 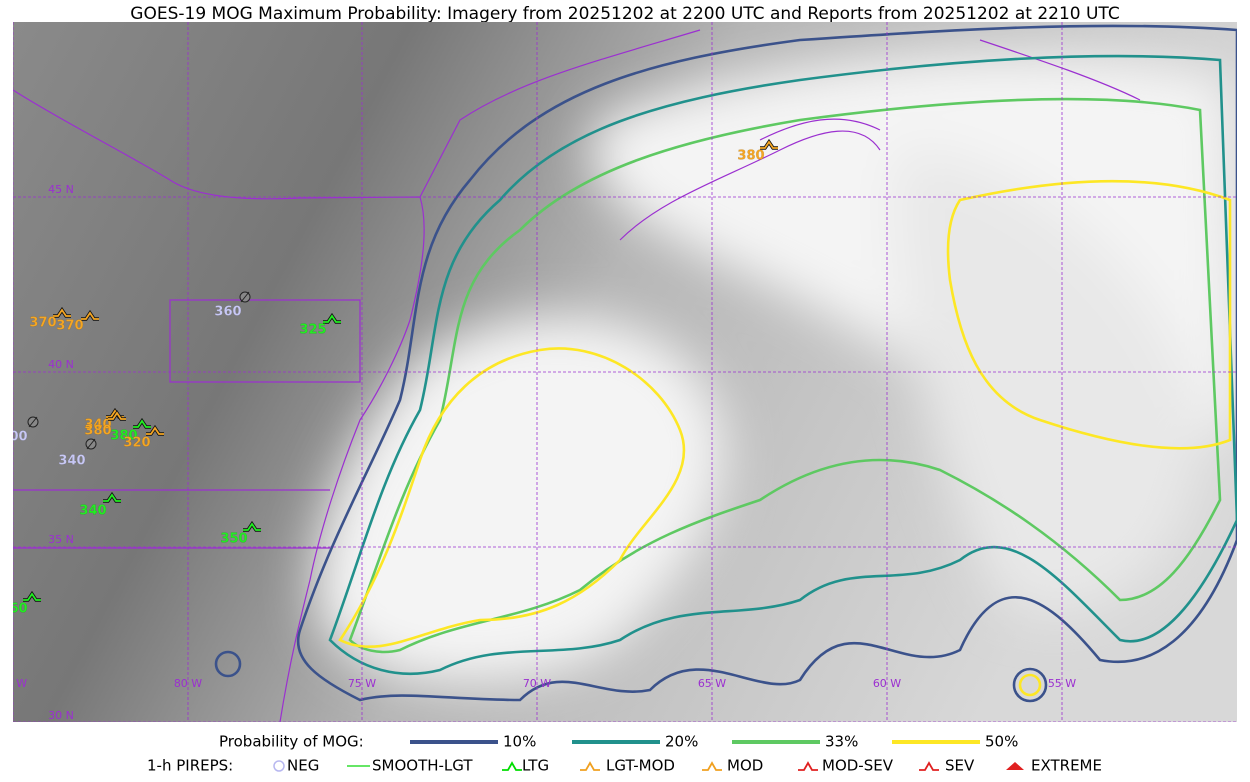 What do you see at coordinates (640, 766) in the screenshot?
I see `legend-label: LGT-MOD` at bounding box center [640, 766].